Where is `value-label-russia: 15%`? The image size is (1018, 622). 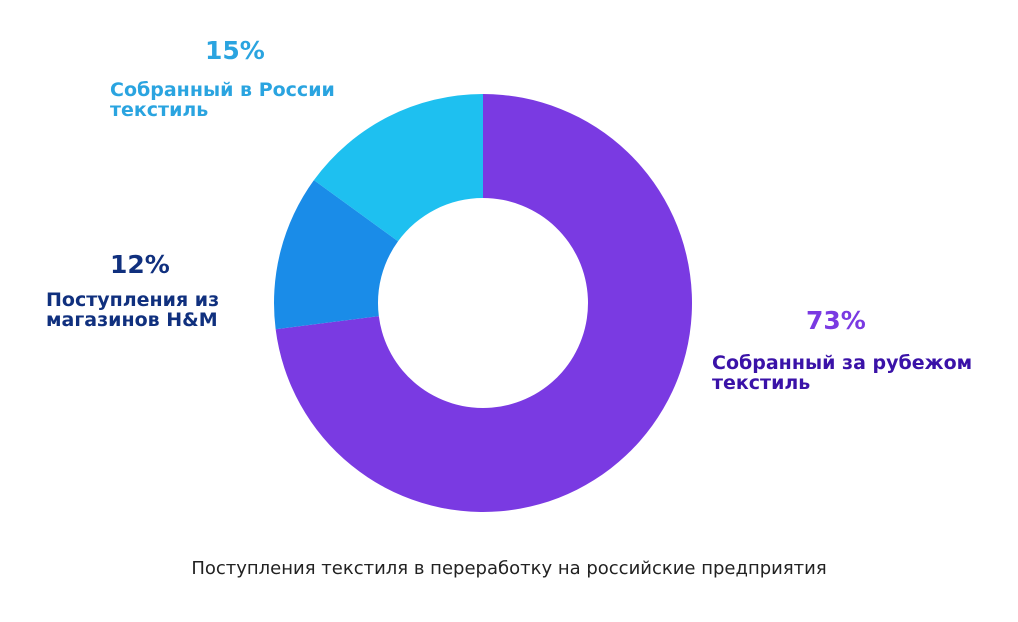 value-label-russia: 15% is located at coordinates (235, 50).